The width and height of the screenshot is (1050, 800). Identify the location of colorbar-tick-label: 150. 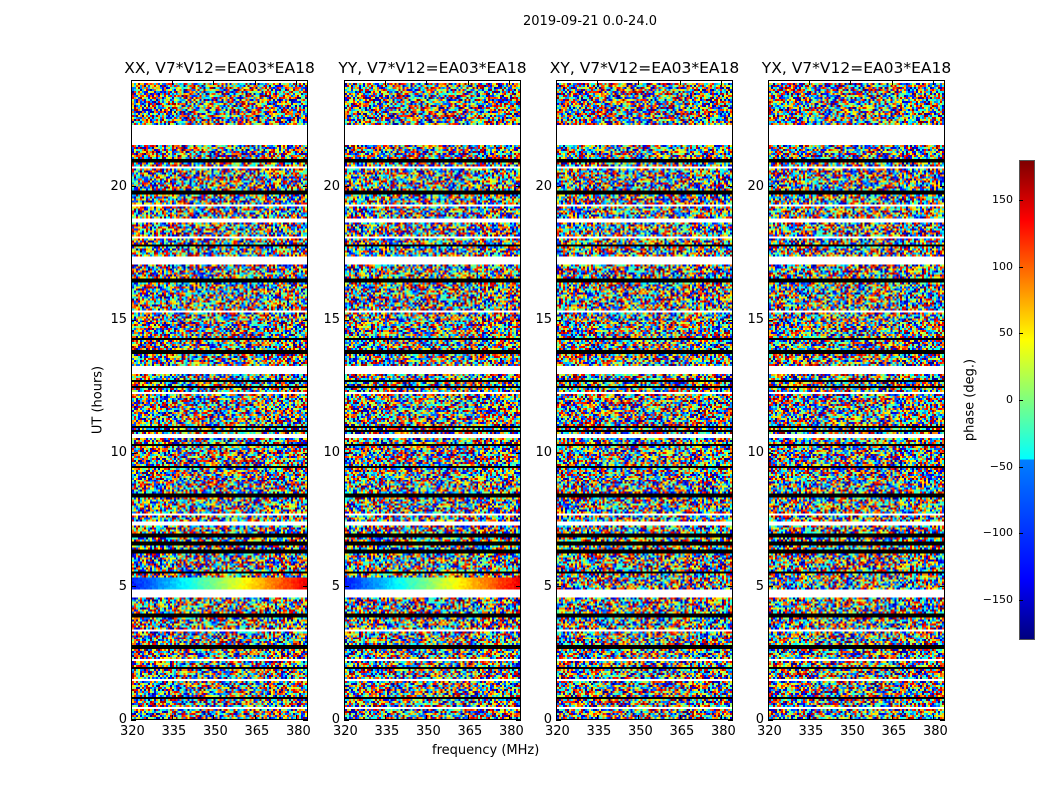
(1002, 199).